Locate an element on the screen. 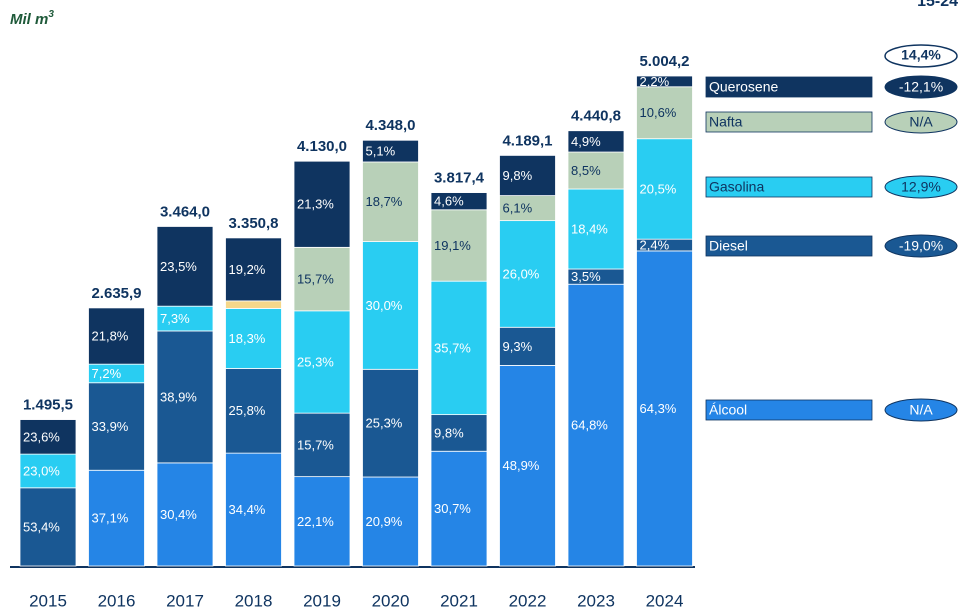  segment-label: 7,3% is located at coordinates (175, 318).